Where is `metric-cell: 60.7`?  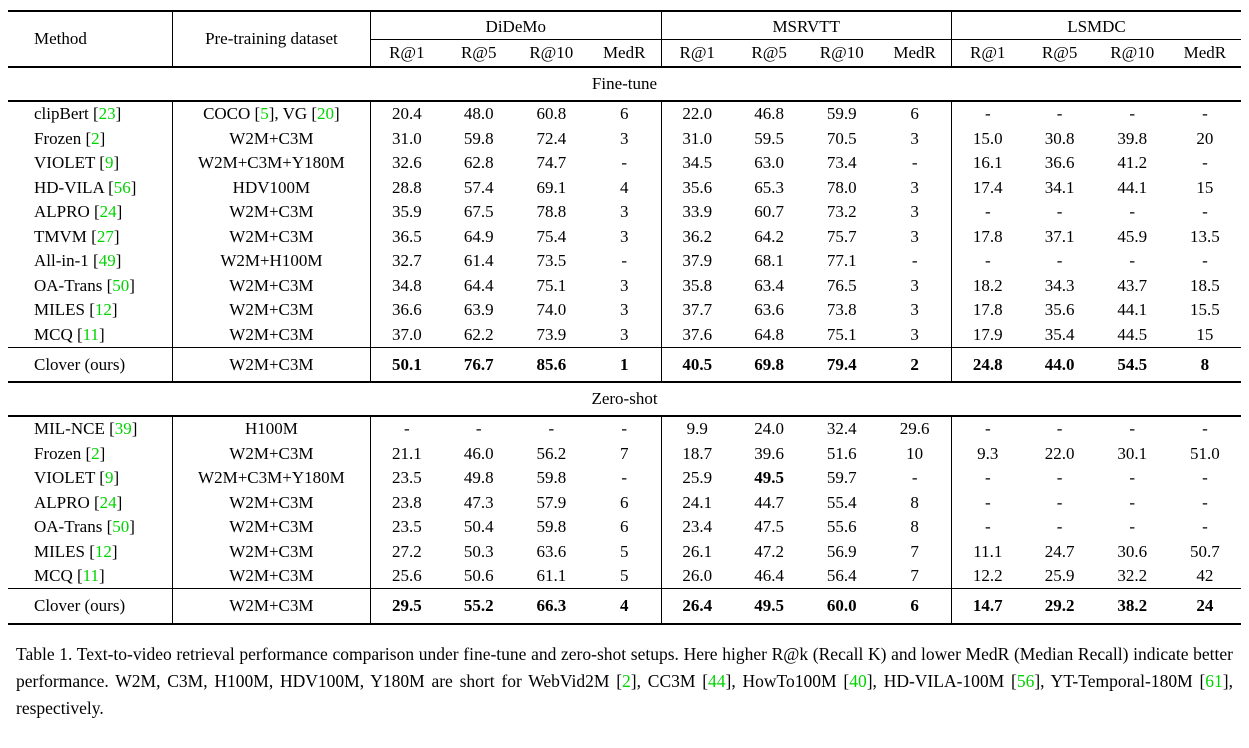 metric-cell: 60.7 is located at coordinates (769, 211).